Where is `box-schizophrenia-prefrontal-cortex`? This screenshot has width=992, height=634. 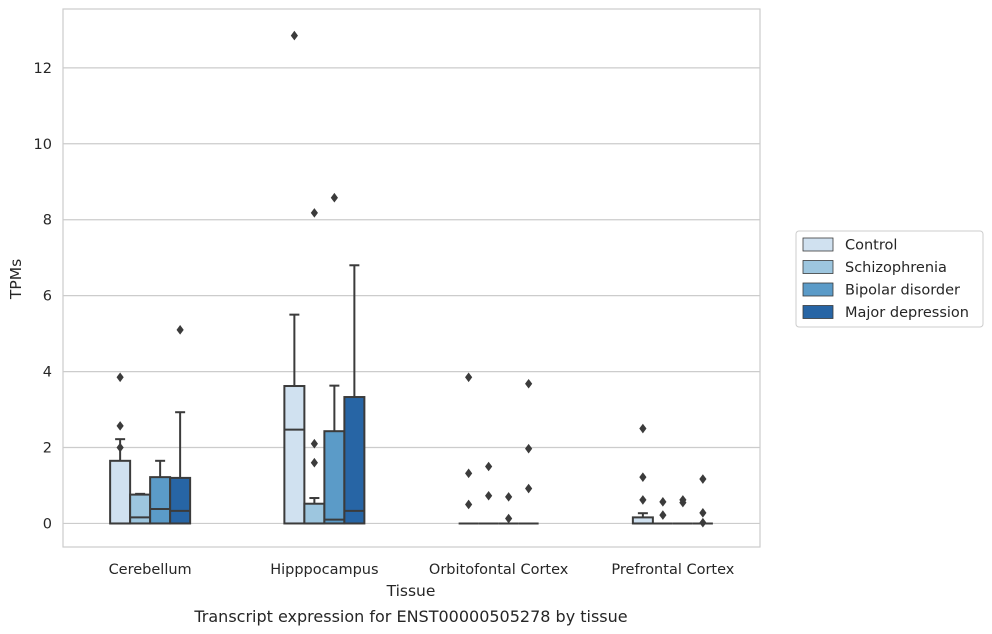
box-schizophrenia-prefrontal-cortex is located at coordinates (662, 511).